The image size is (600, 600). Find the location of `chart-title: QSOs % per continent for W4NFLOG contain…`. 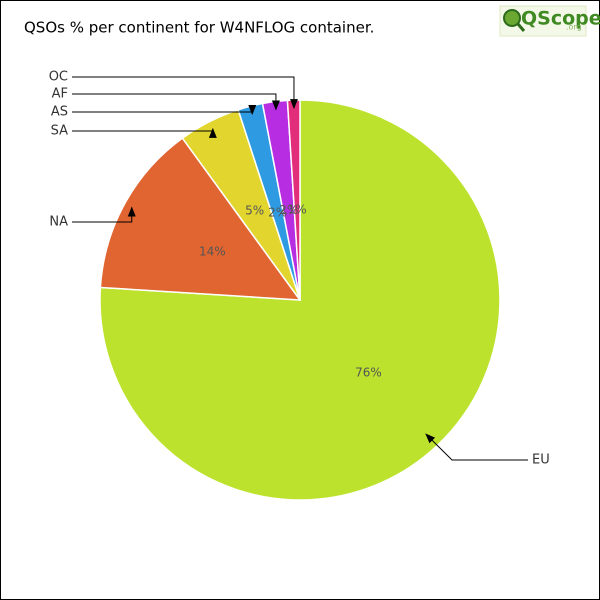

chart-title: QSOs % per continent for W4NFLOG contain… is located at coordinates (199, 28).